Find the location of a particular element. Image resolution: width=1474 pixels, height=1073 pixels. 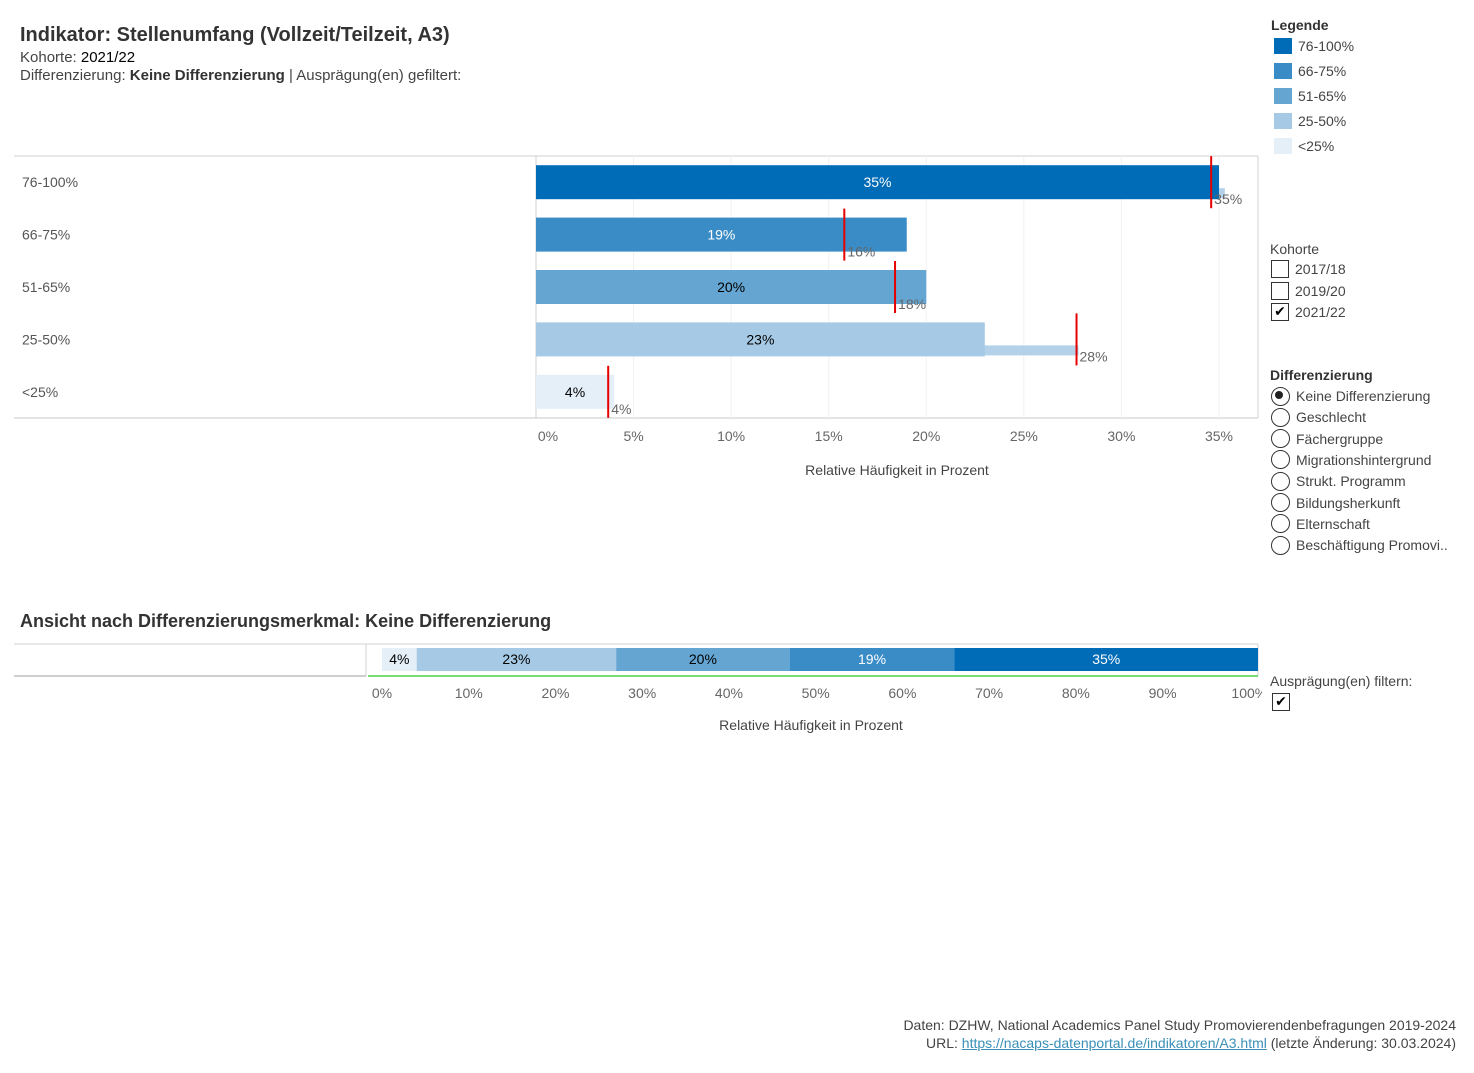

auspraegung-filter-checkbox: ✔ is located at coordinates (1281, 702).